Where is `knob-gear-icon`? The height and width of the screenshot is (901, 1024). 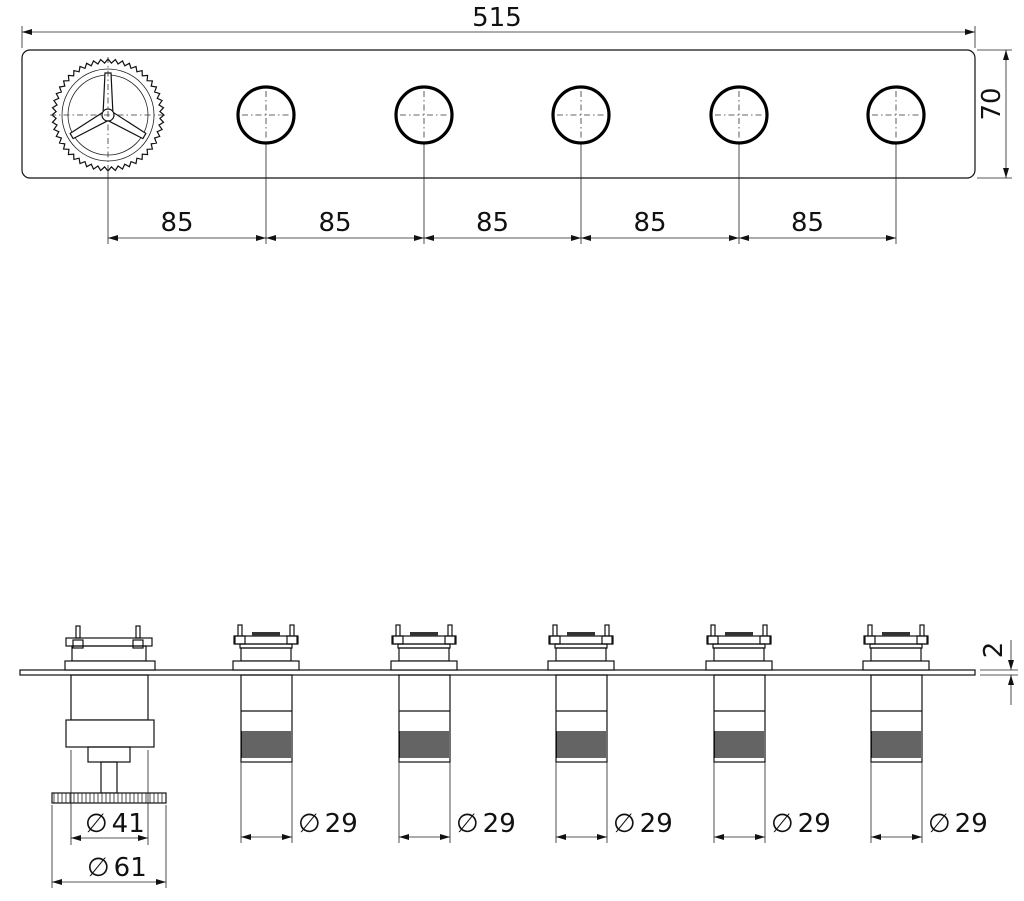
knob-gear-icon is located at coordinates (109, 798).